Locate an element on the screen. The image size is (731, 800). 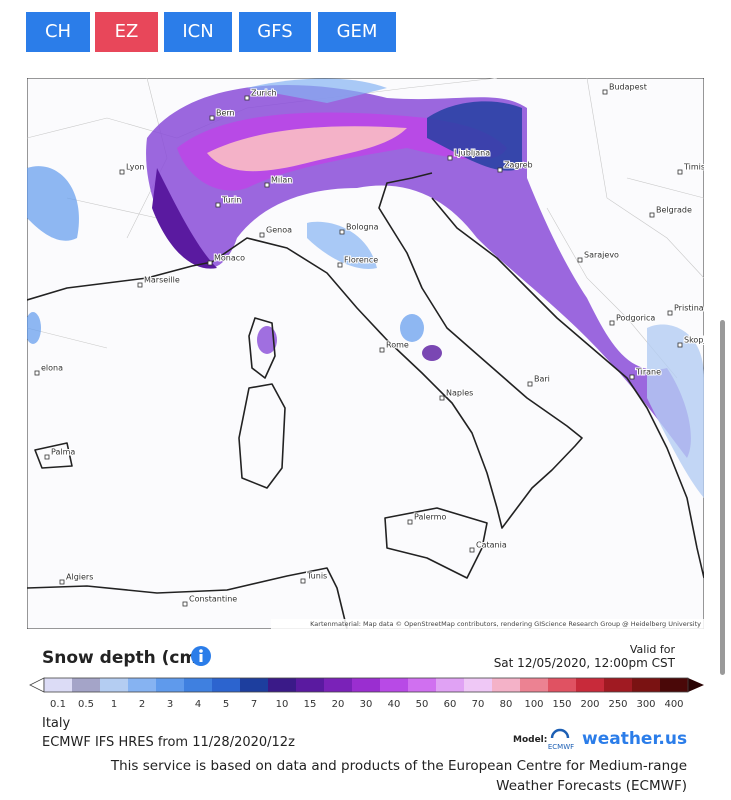
city-label: Constantine is located at coordinates (213, 599).